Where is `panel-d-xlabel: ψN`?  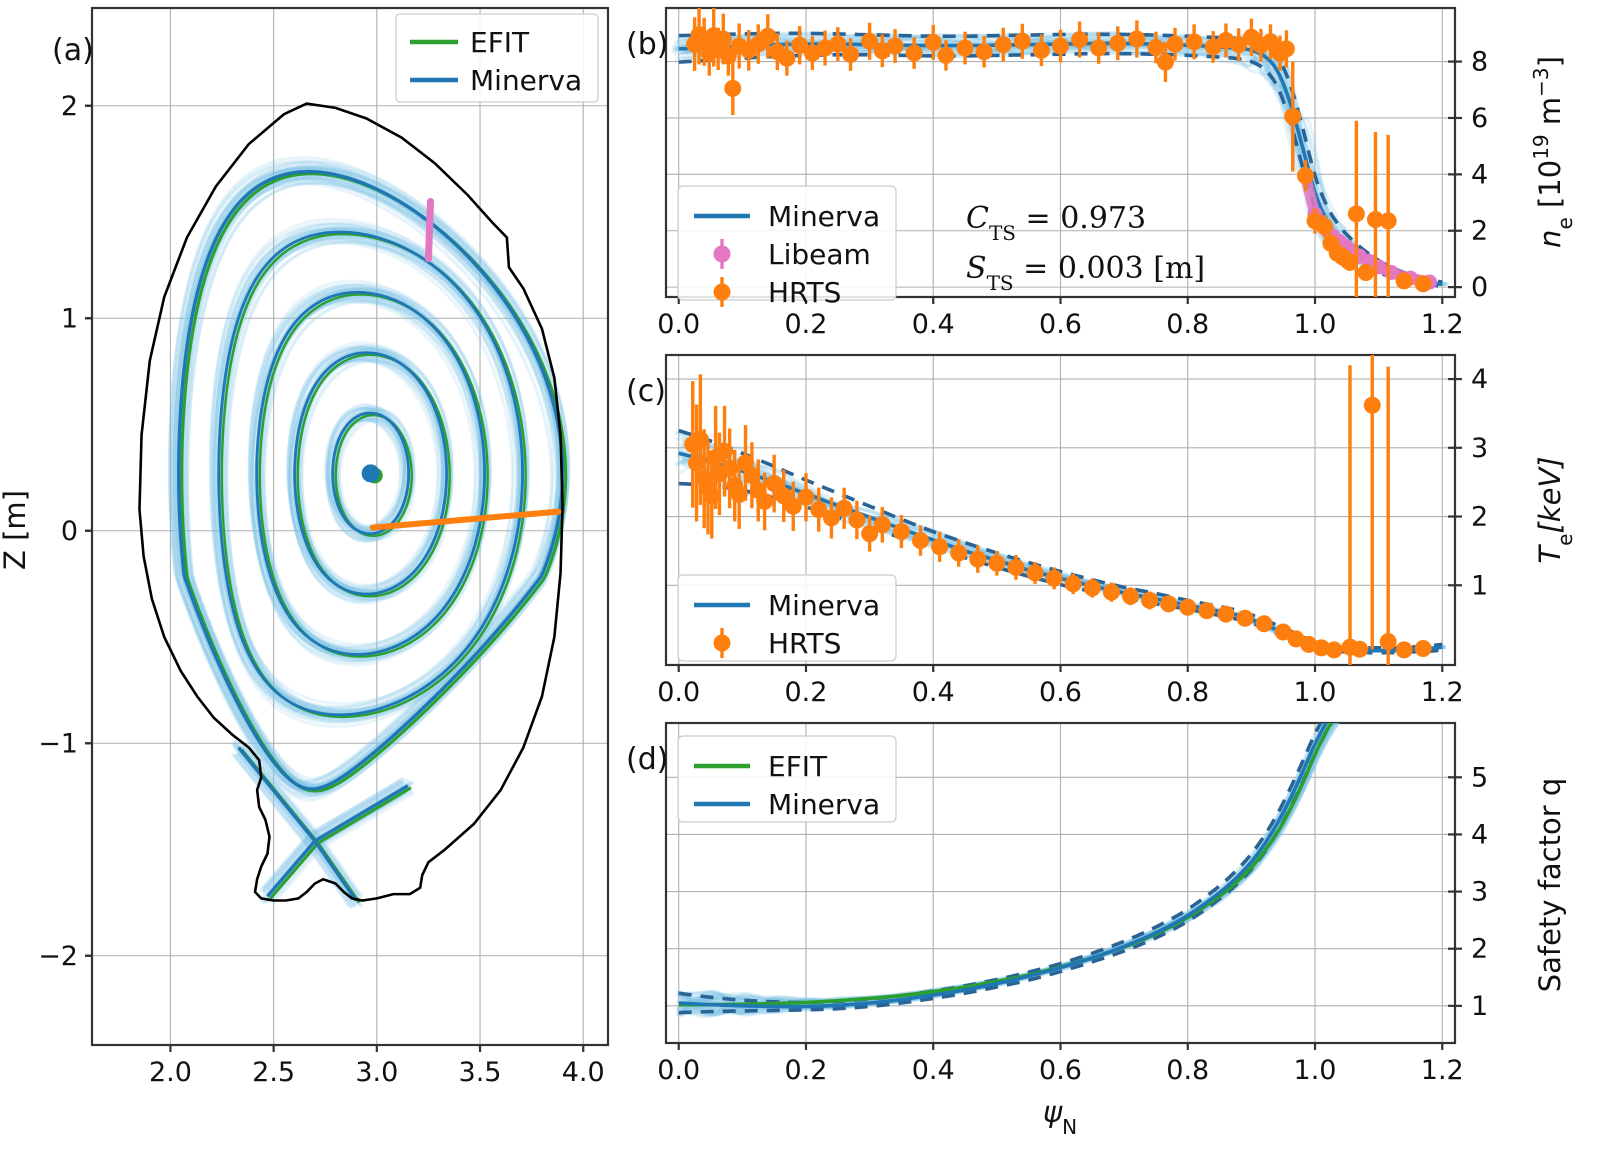
panel-d-xlabel: ψN is located at coordinates (1060, 1117).